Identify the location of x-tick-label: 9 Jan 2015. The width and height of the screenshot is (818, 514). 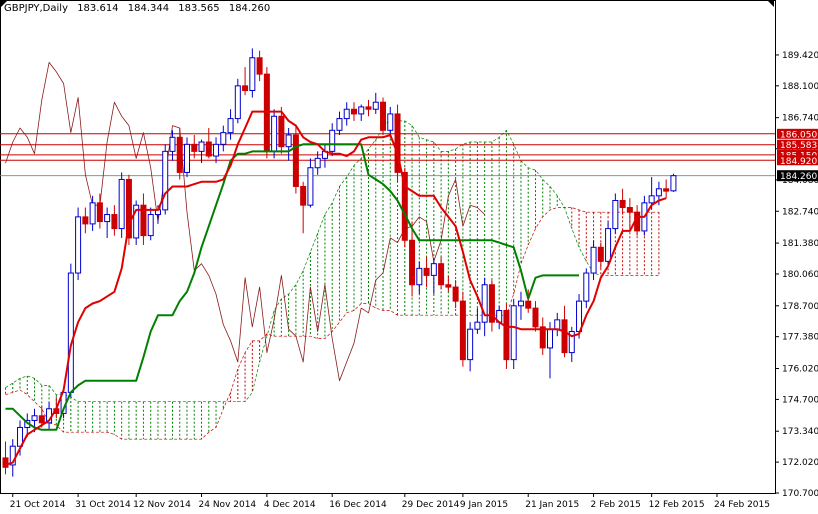
(484, 505).